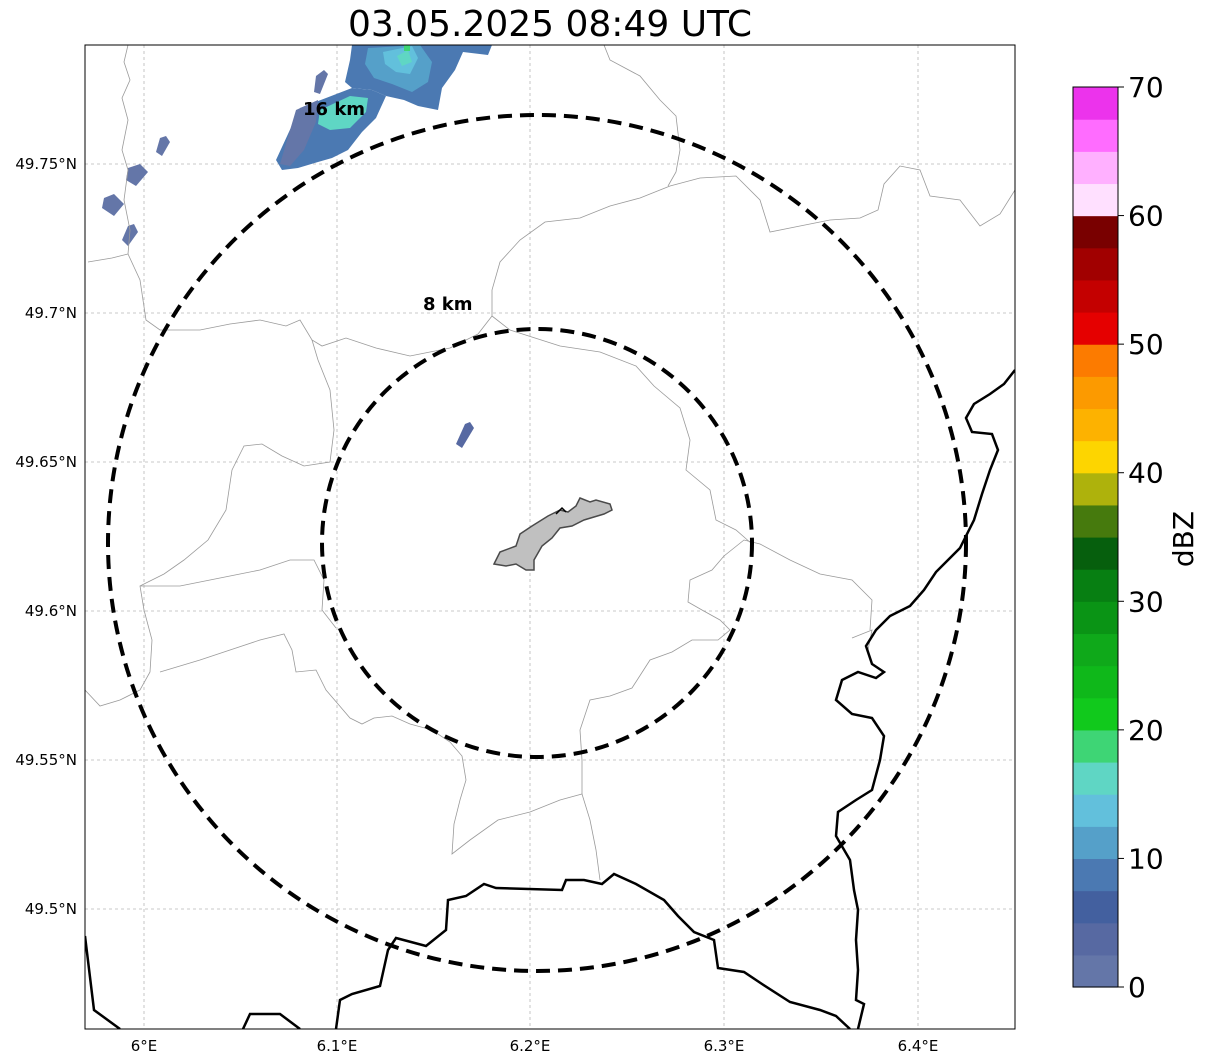 This screenshot has width=1207, height=1064. I want to click on lat-tick-label: 49.75°N, so click(46, 164).